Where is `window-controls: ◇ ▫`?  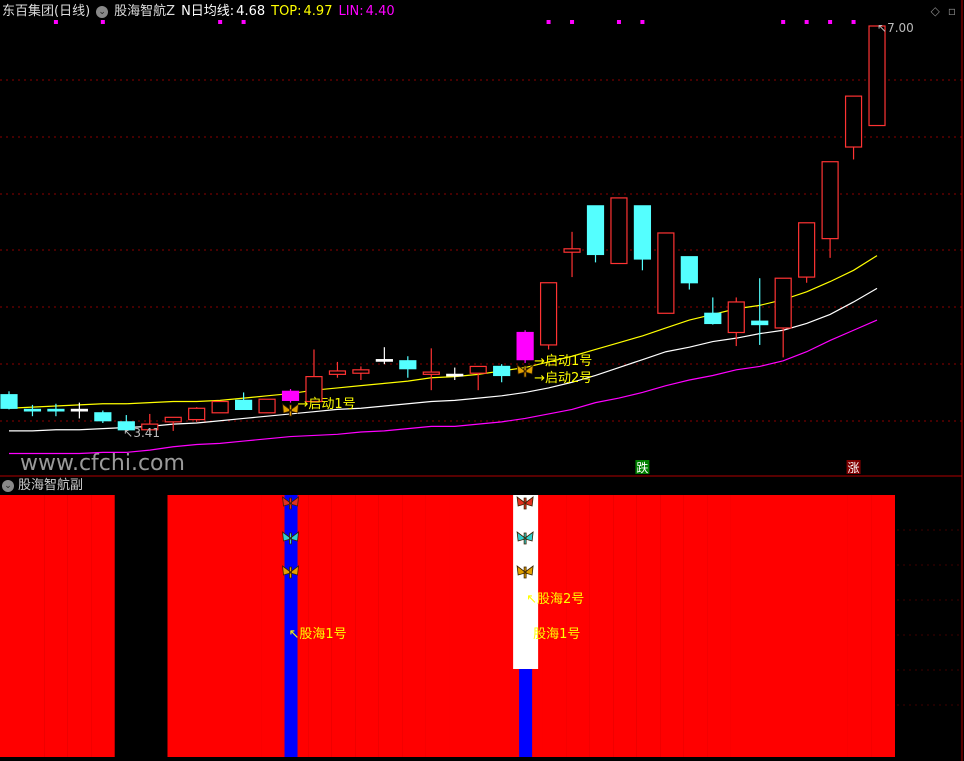 window-controls: ◇ ▫ is located at coordinates (943, 11).